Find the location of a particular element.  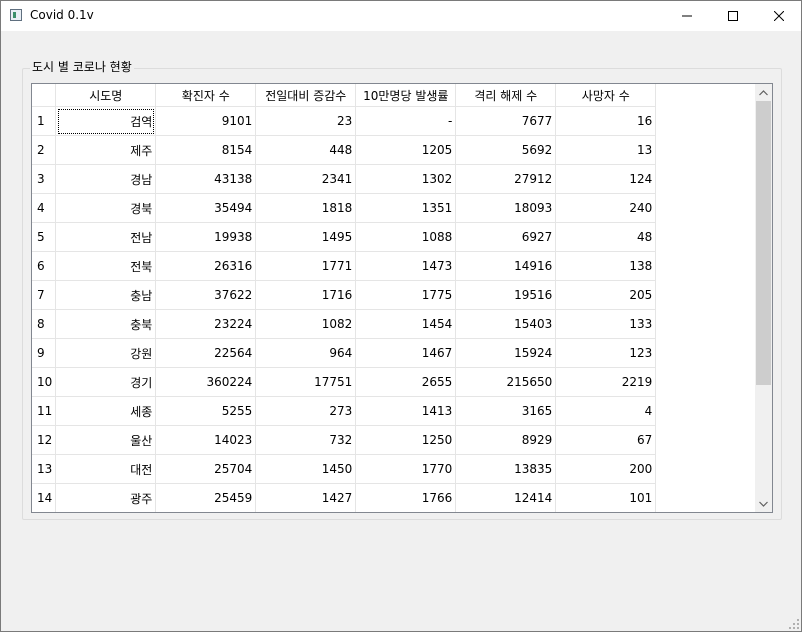

column-header: 10만명당 발생률 is located at coordinates (406, 95).